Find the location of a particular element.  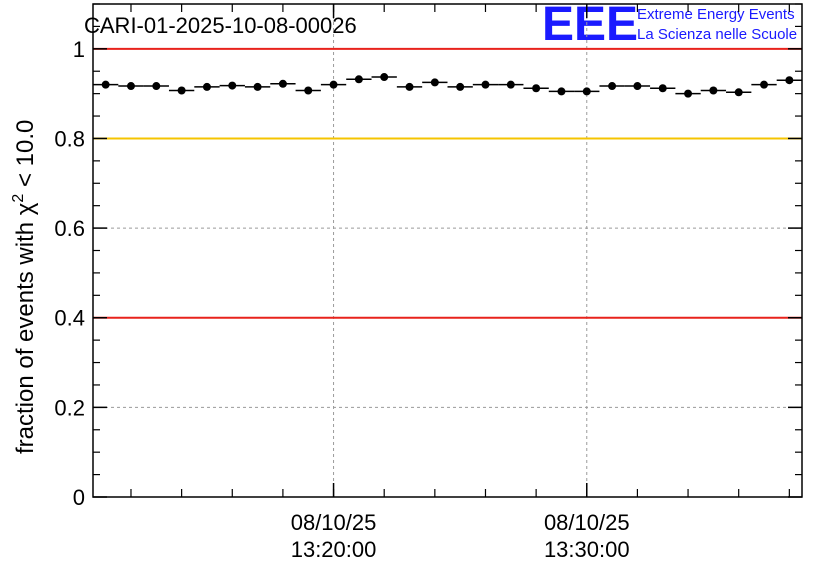

x-tick-label-time-0: 13:20:00 is located at coordinates (334, 549).